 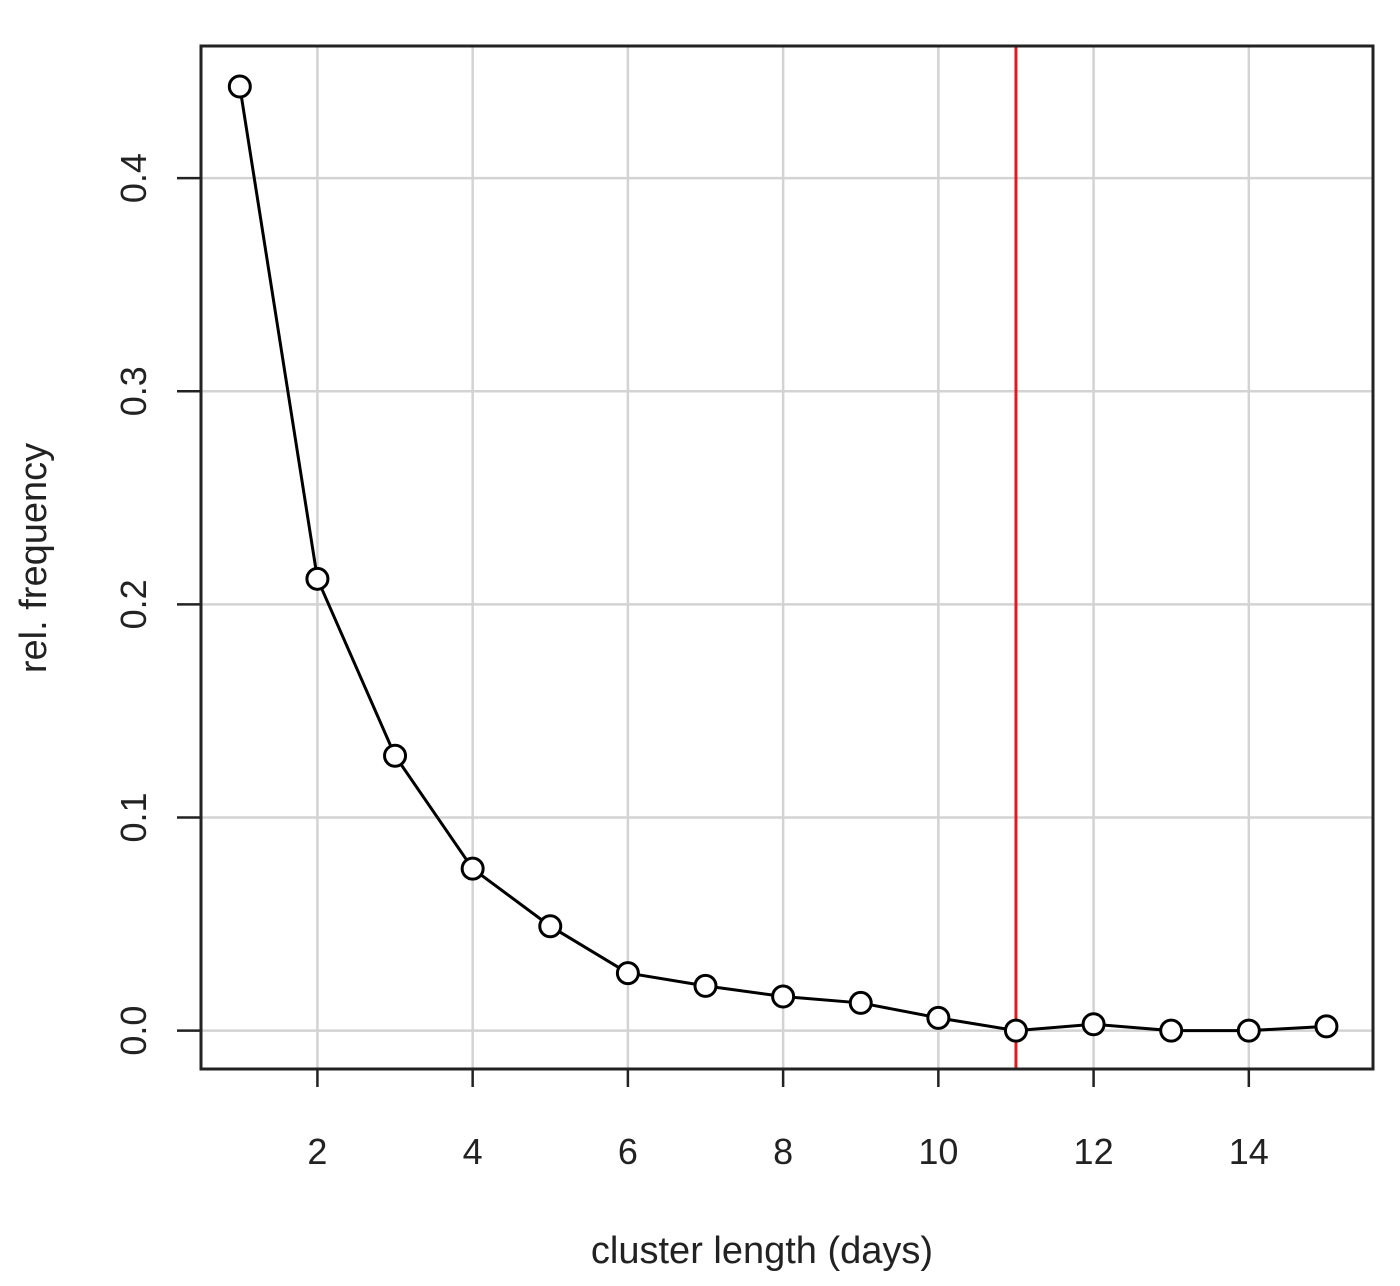 I want to click on y-axis-label: rel. frequency, so click(x=34, y=558).